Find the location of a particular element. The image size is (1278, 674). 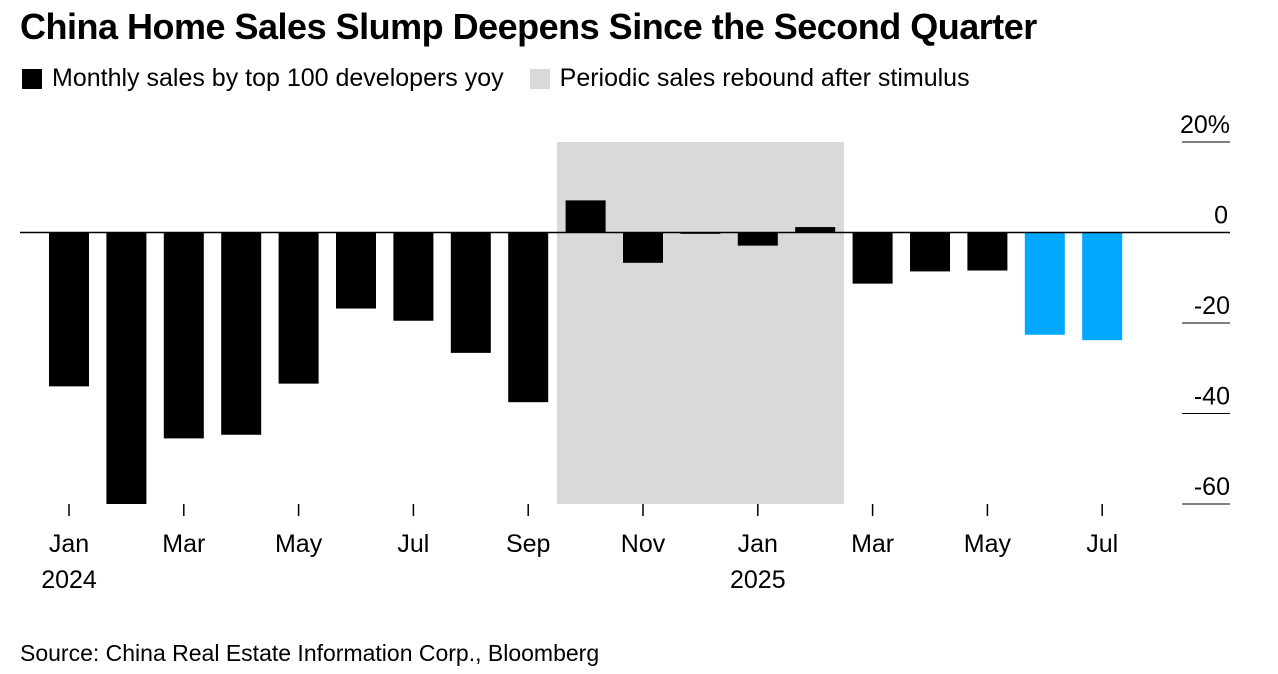

legend-item-rebound: Periodic sales rebound after stimulus is located at coordinates (749, 78).